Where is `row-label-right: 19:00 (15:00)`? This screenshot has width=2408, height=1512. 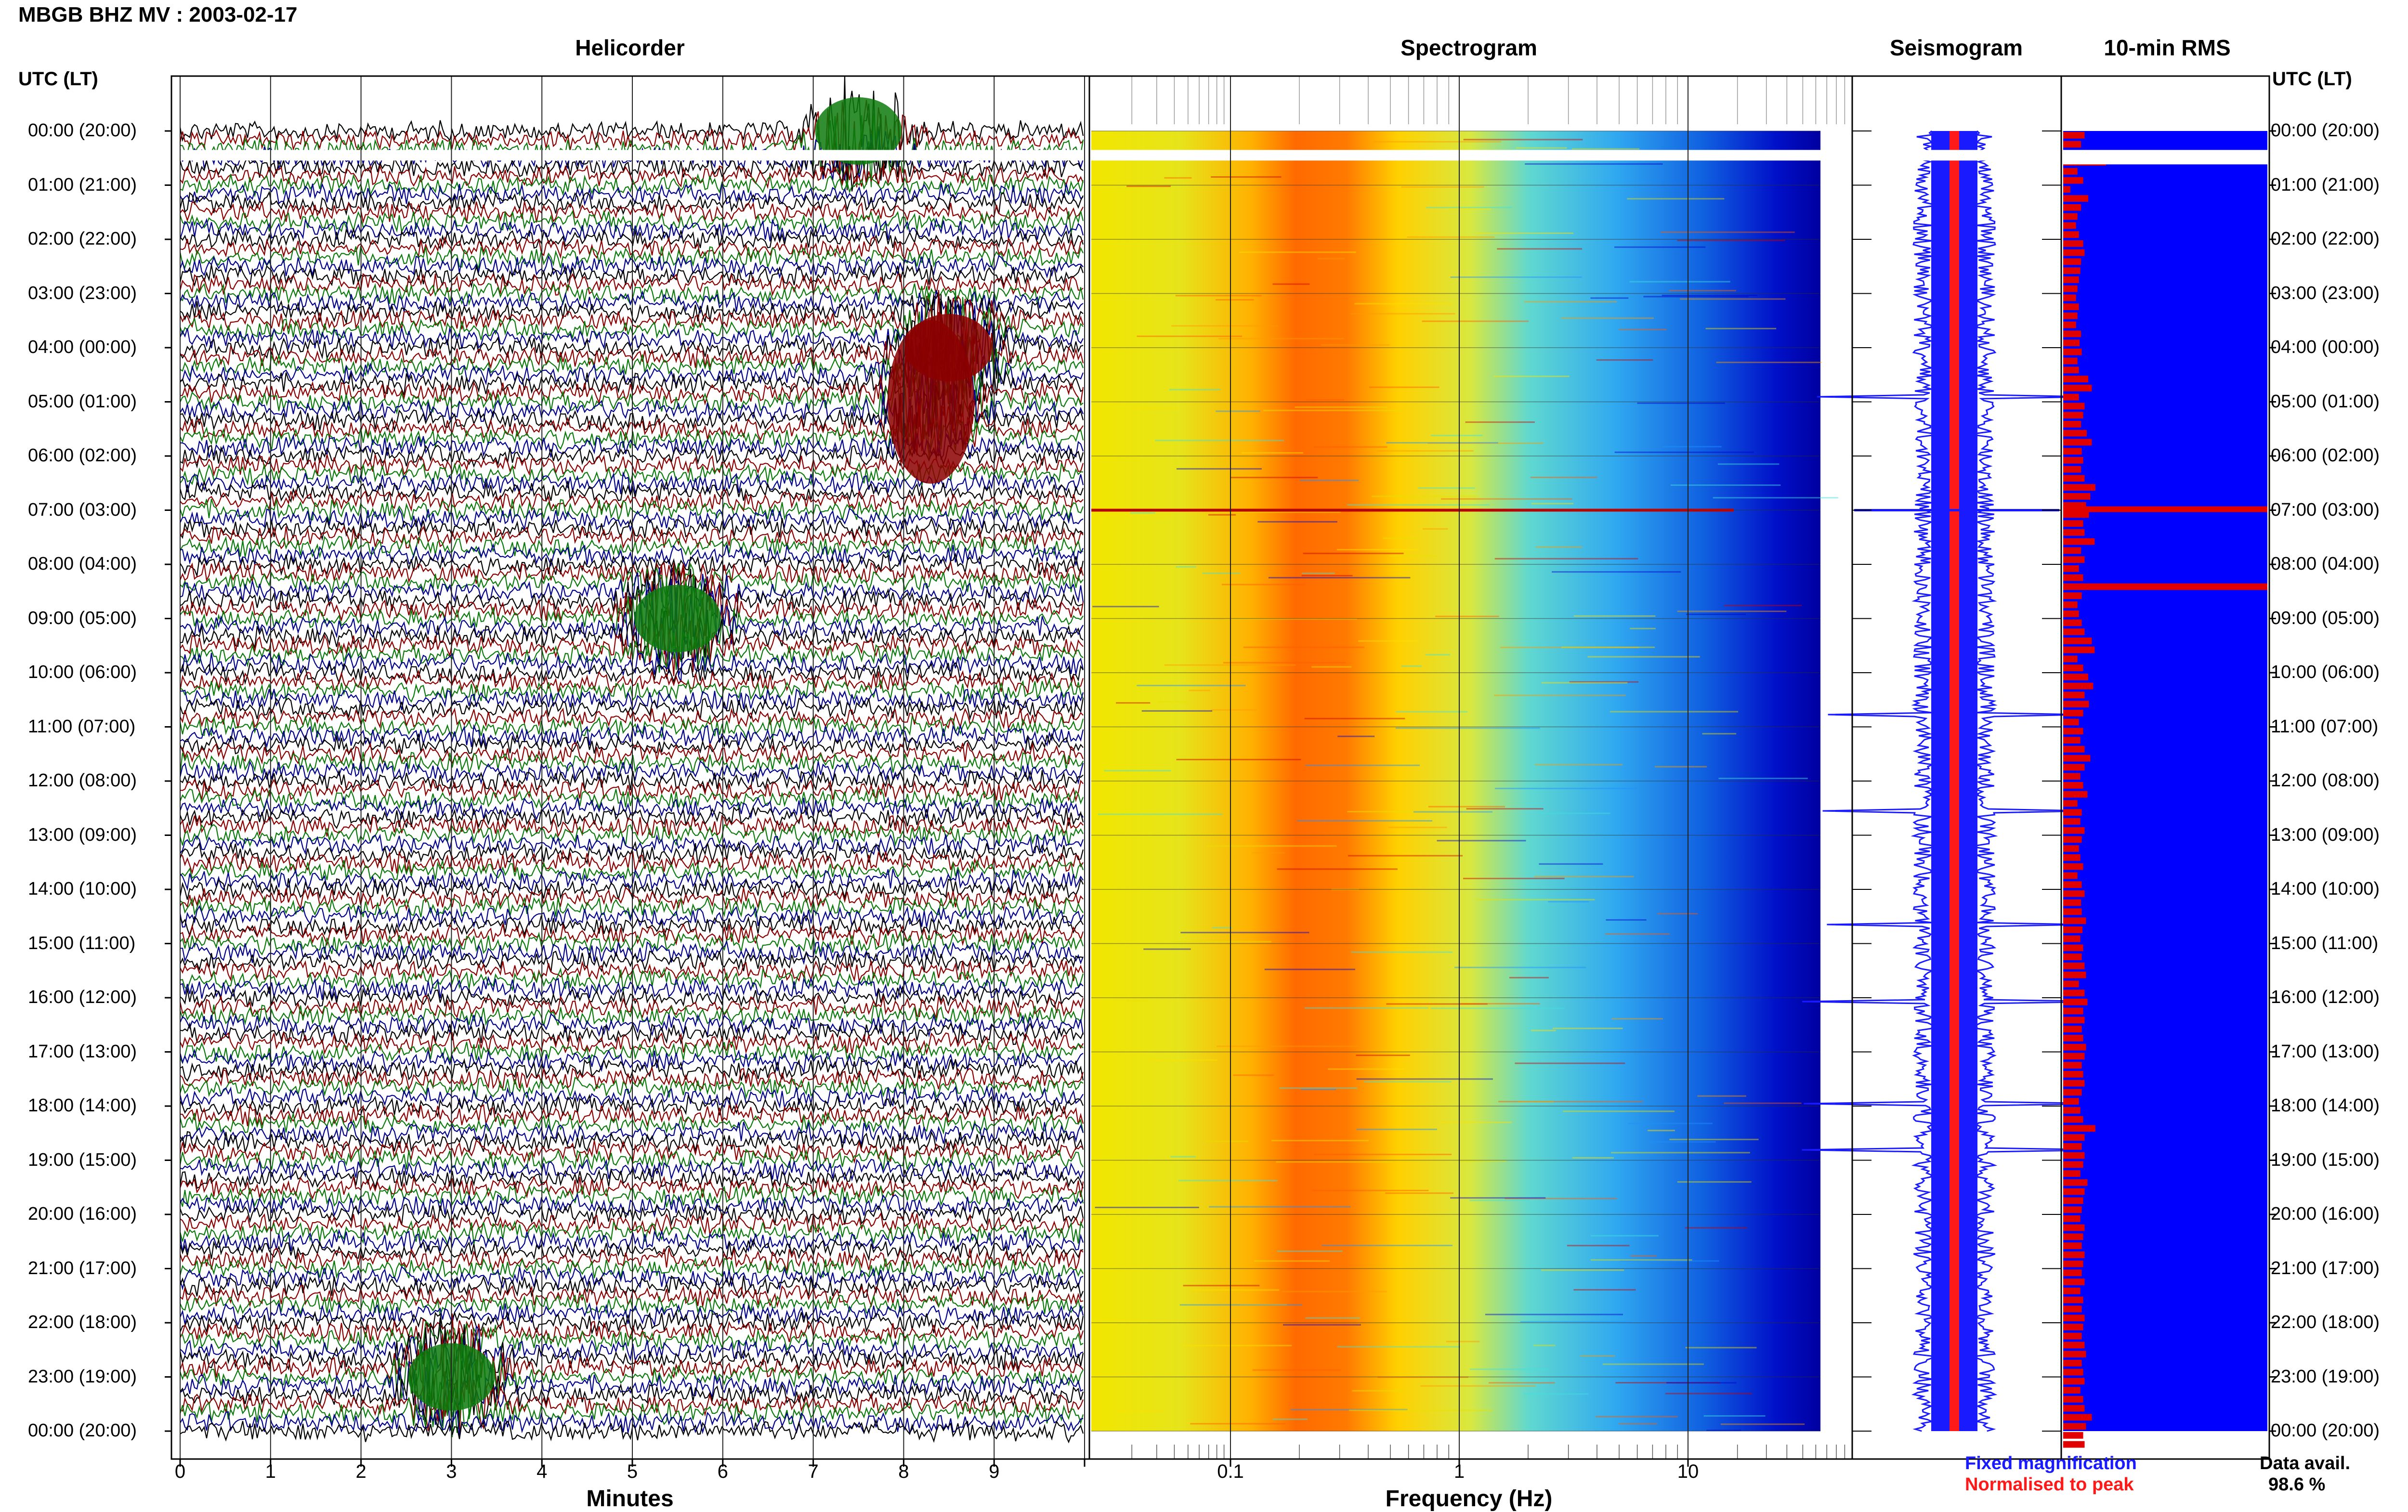 row-label-right: 19:00 (15:00) is located at coordinates (2325, 1159).